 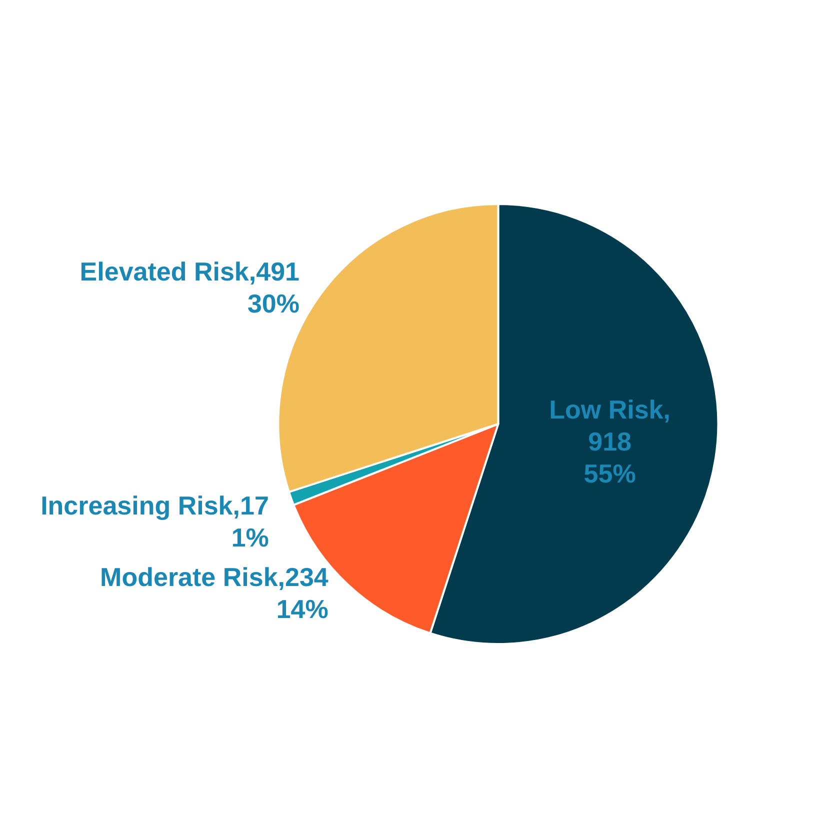 I want to click on slice-label: Moderate Risk,234, so click(x=214, y=577).